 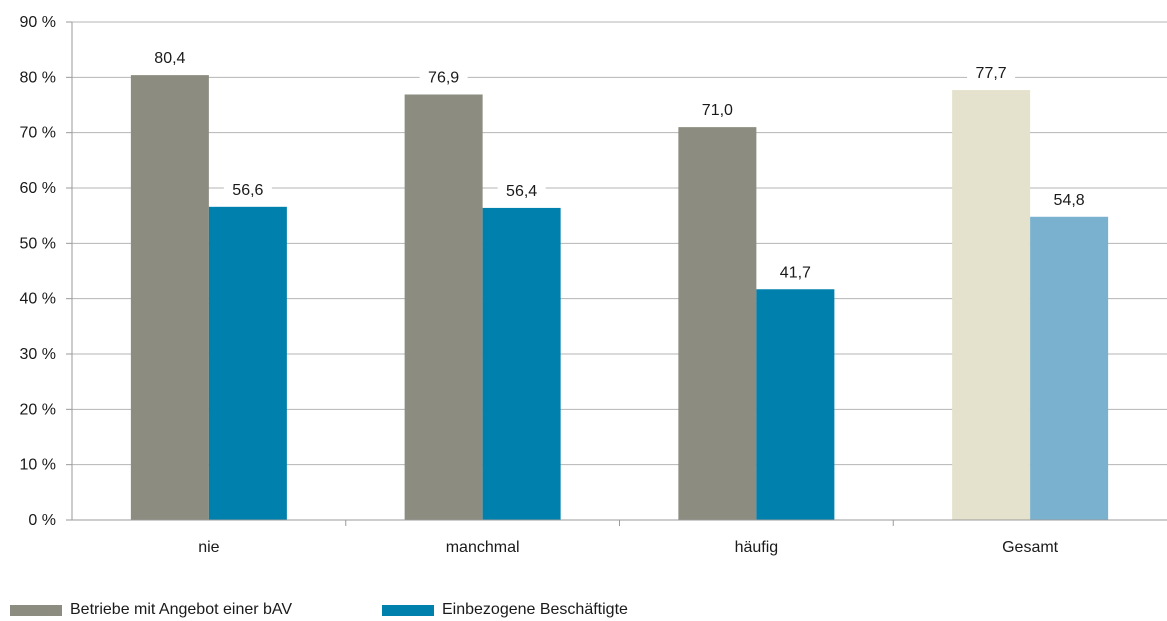 I want to click on x-category-label: Gesamt, so click(x=1030, y=547).